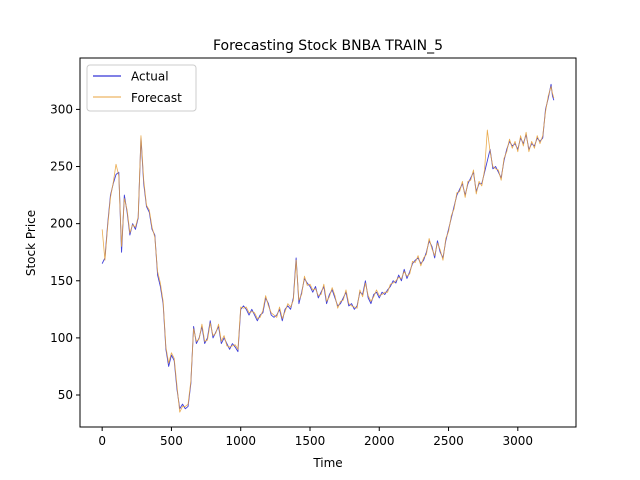 The image size is (640, 480). I want to click on x-tick-label: 500, so click(171, 441).